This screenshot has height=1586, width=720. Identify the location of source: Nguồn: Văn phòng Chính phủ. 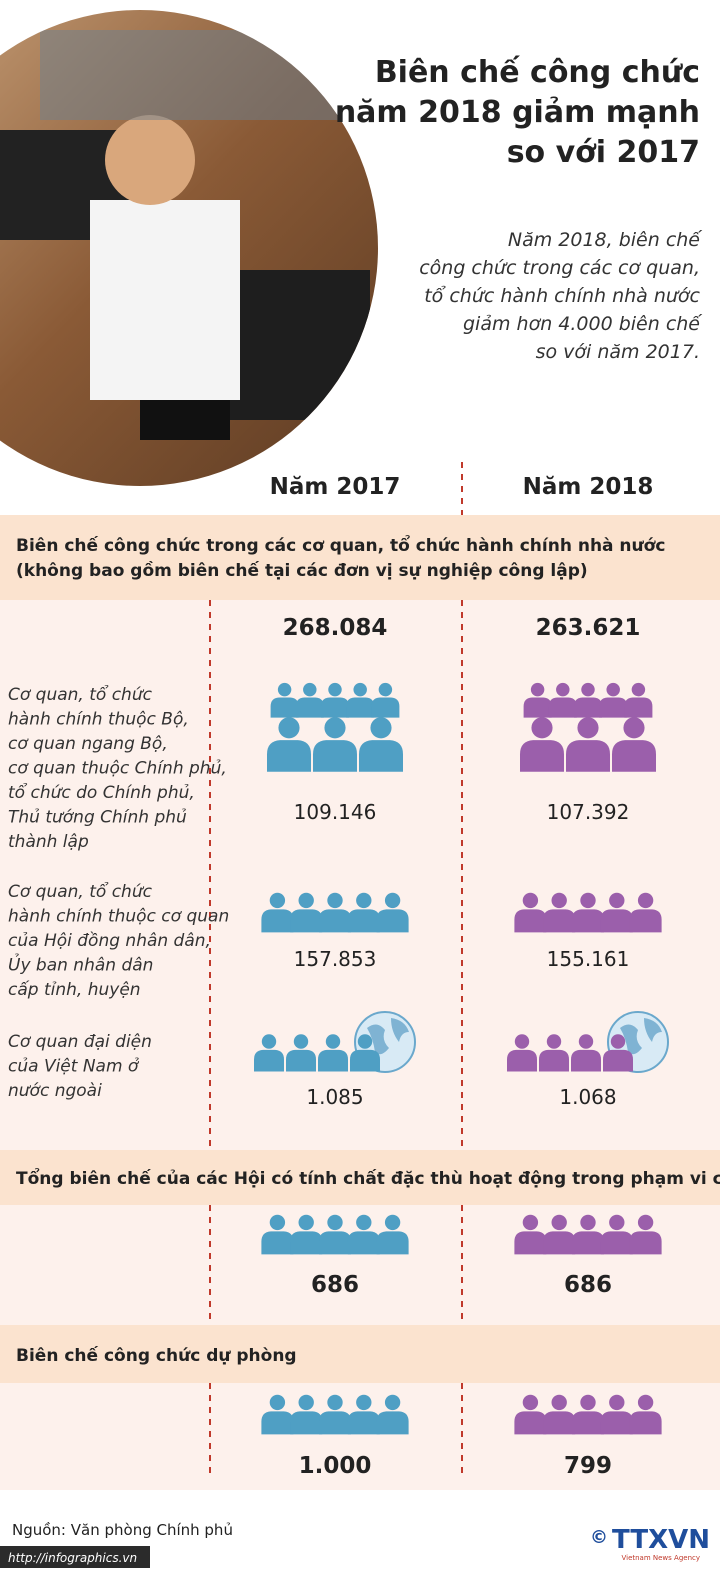
(122, 1530).